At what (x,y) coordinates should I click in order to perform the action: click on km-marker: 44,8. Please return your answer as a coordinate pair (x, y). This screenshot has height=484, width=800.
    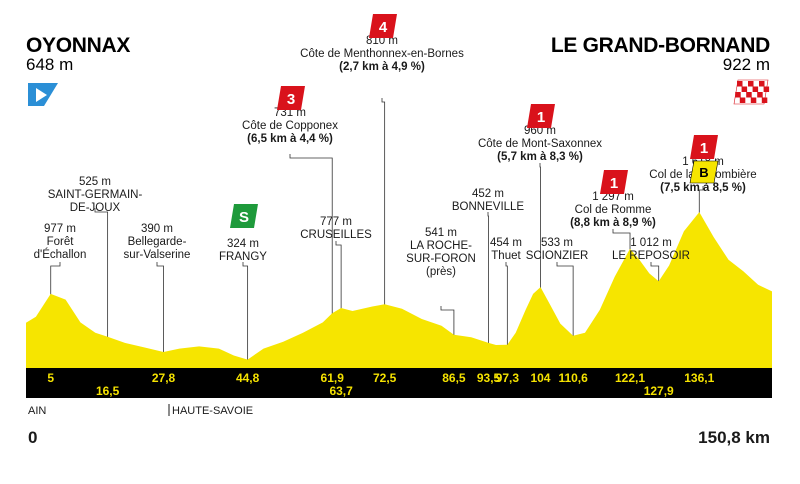
    Looking at the image, I should click on (248, 378).